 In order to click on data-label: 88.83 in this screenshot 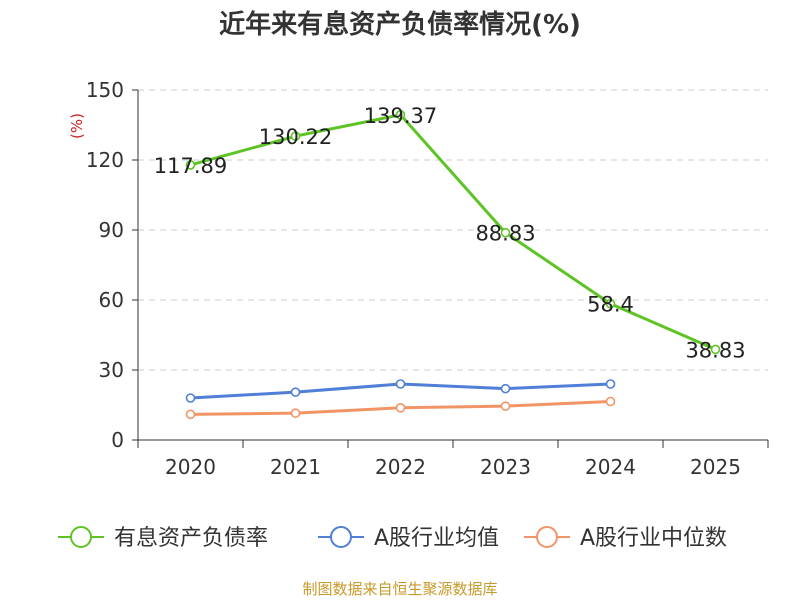, I will do `click(505, 234)`.